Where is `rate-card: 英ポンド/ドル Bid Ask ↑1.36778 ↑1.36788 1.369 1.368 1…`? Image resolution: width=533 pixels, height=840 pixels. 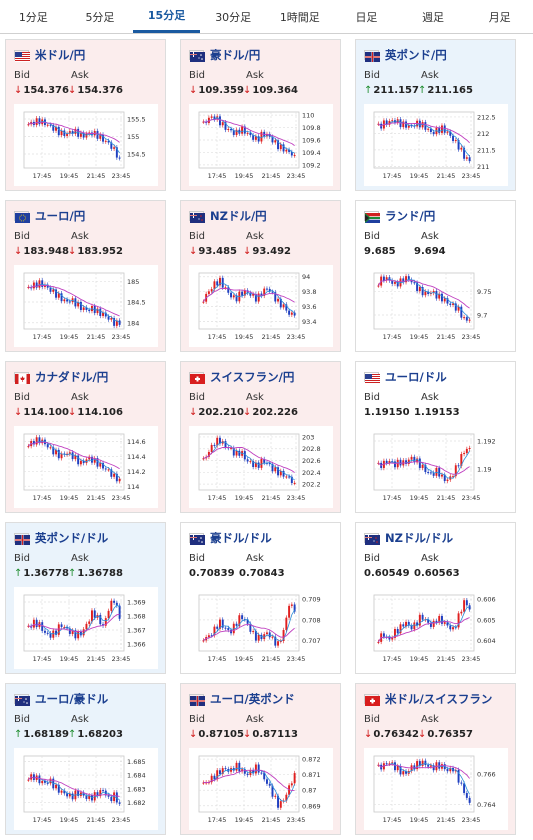 rate-card: 英ポンド/ドル Bid Ask ↑1.36778 ↑1.36788 1.369 1.368 1… is located at coordinates (85, 598).